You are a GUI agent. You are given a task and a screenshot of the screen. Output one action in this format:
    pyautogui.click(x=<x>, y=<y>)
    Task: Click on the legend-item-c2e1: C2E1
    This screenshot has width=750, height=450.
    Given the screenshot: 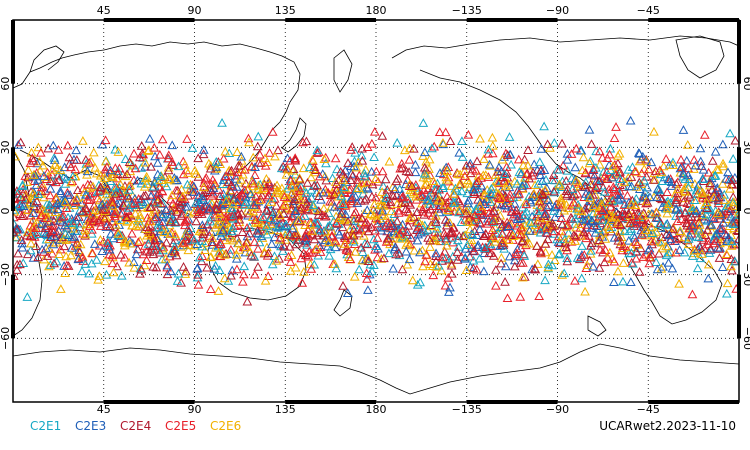 What is the action you would take?
    pyautogui.click(x=45, y=426)
    